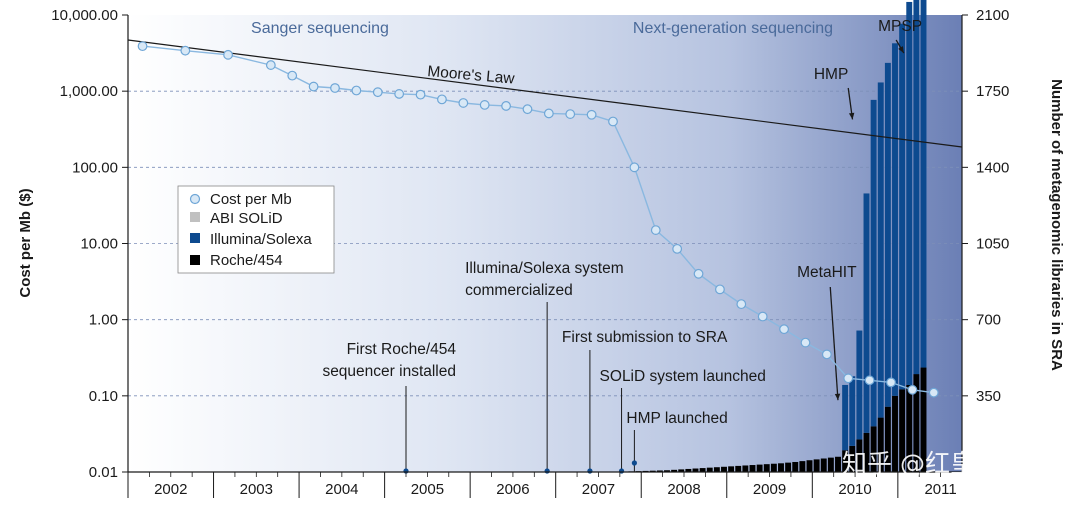 The height and width of the screenshot is (508, 1080). I want to click on right-axis-title: Number of metagenomic libraries in SRA, so click(1056, 225).